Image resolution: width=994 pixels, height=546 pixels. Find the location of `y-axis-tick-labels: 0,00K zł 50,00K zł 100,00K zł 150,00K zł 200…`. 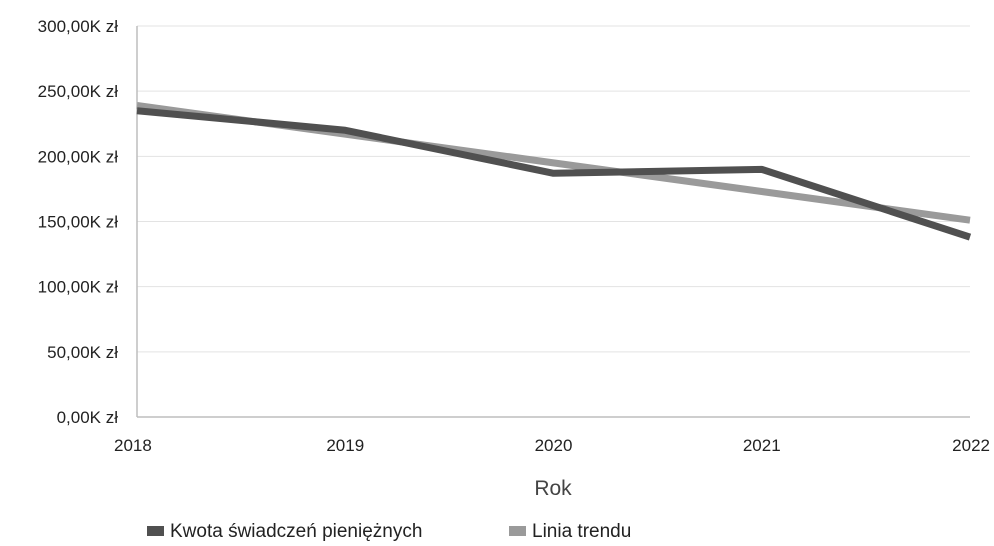

y-axis-tick-labels: 0,00K zł 50,00K zł 100,00K zł 150,00K zł 200… is located at coordinates (78, 222).